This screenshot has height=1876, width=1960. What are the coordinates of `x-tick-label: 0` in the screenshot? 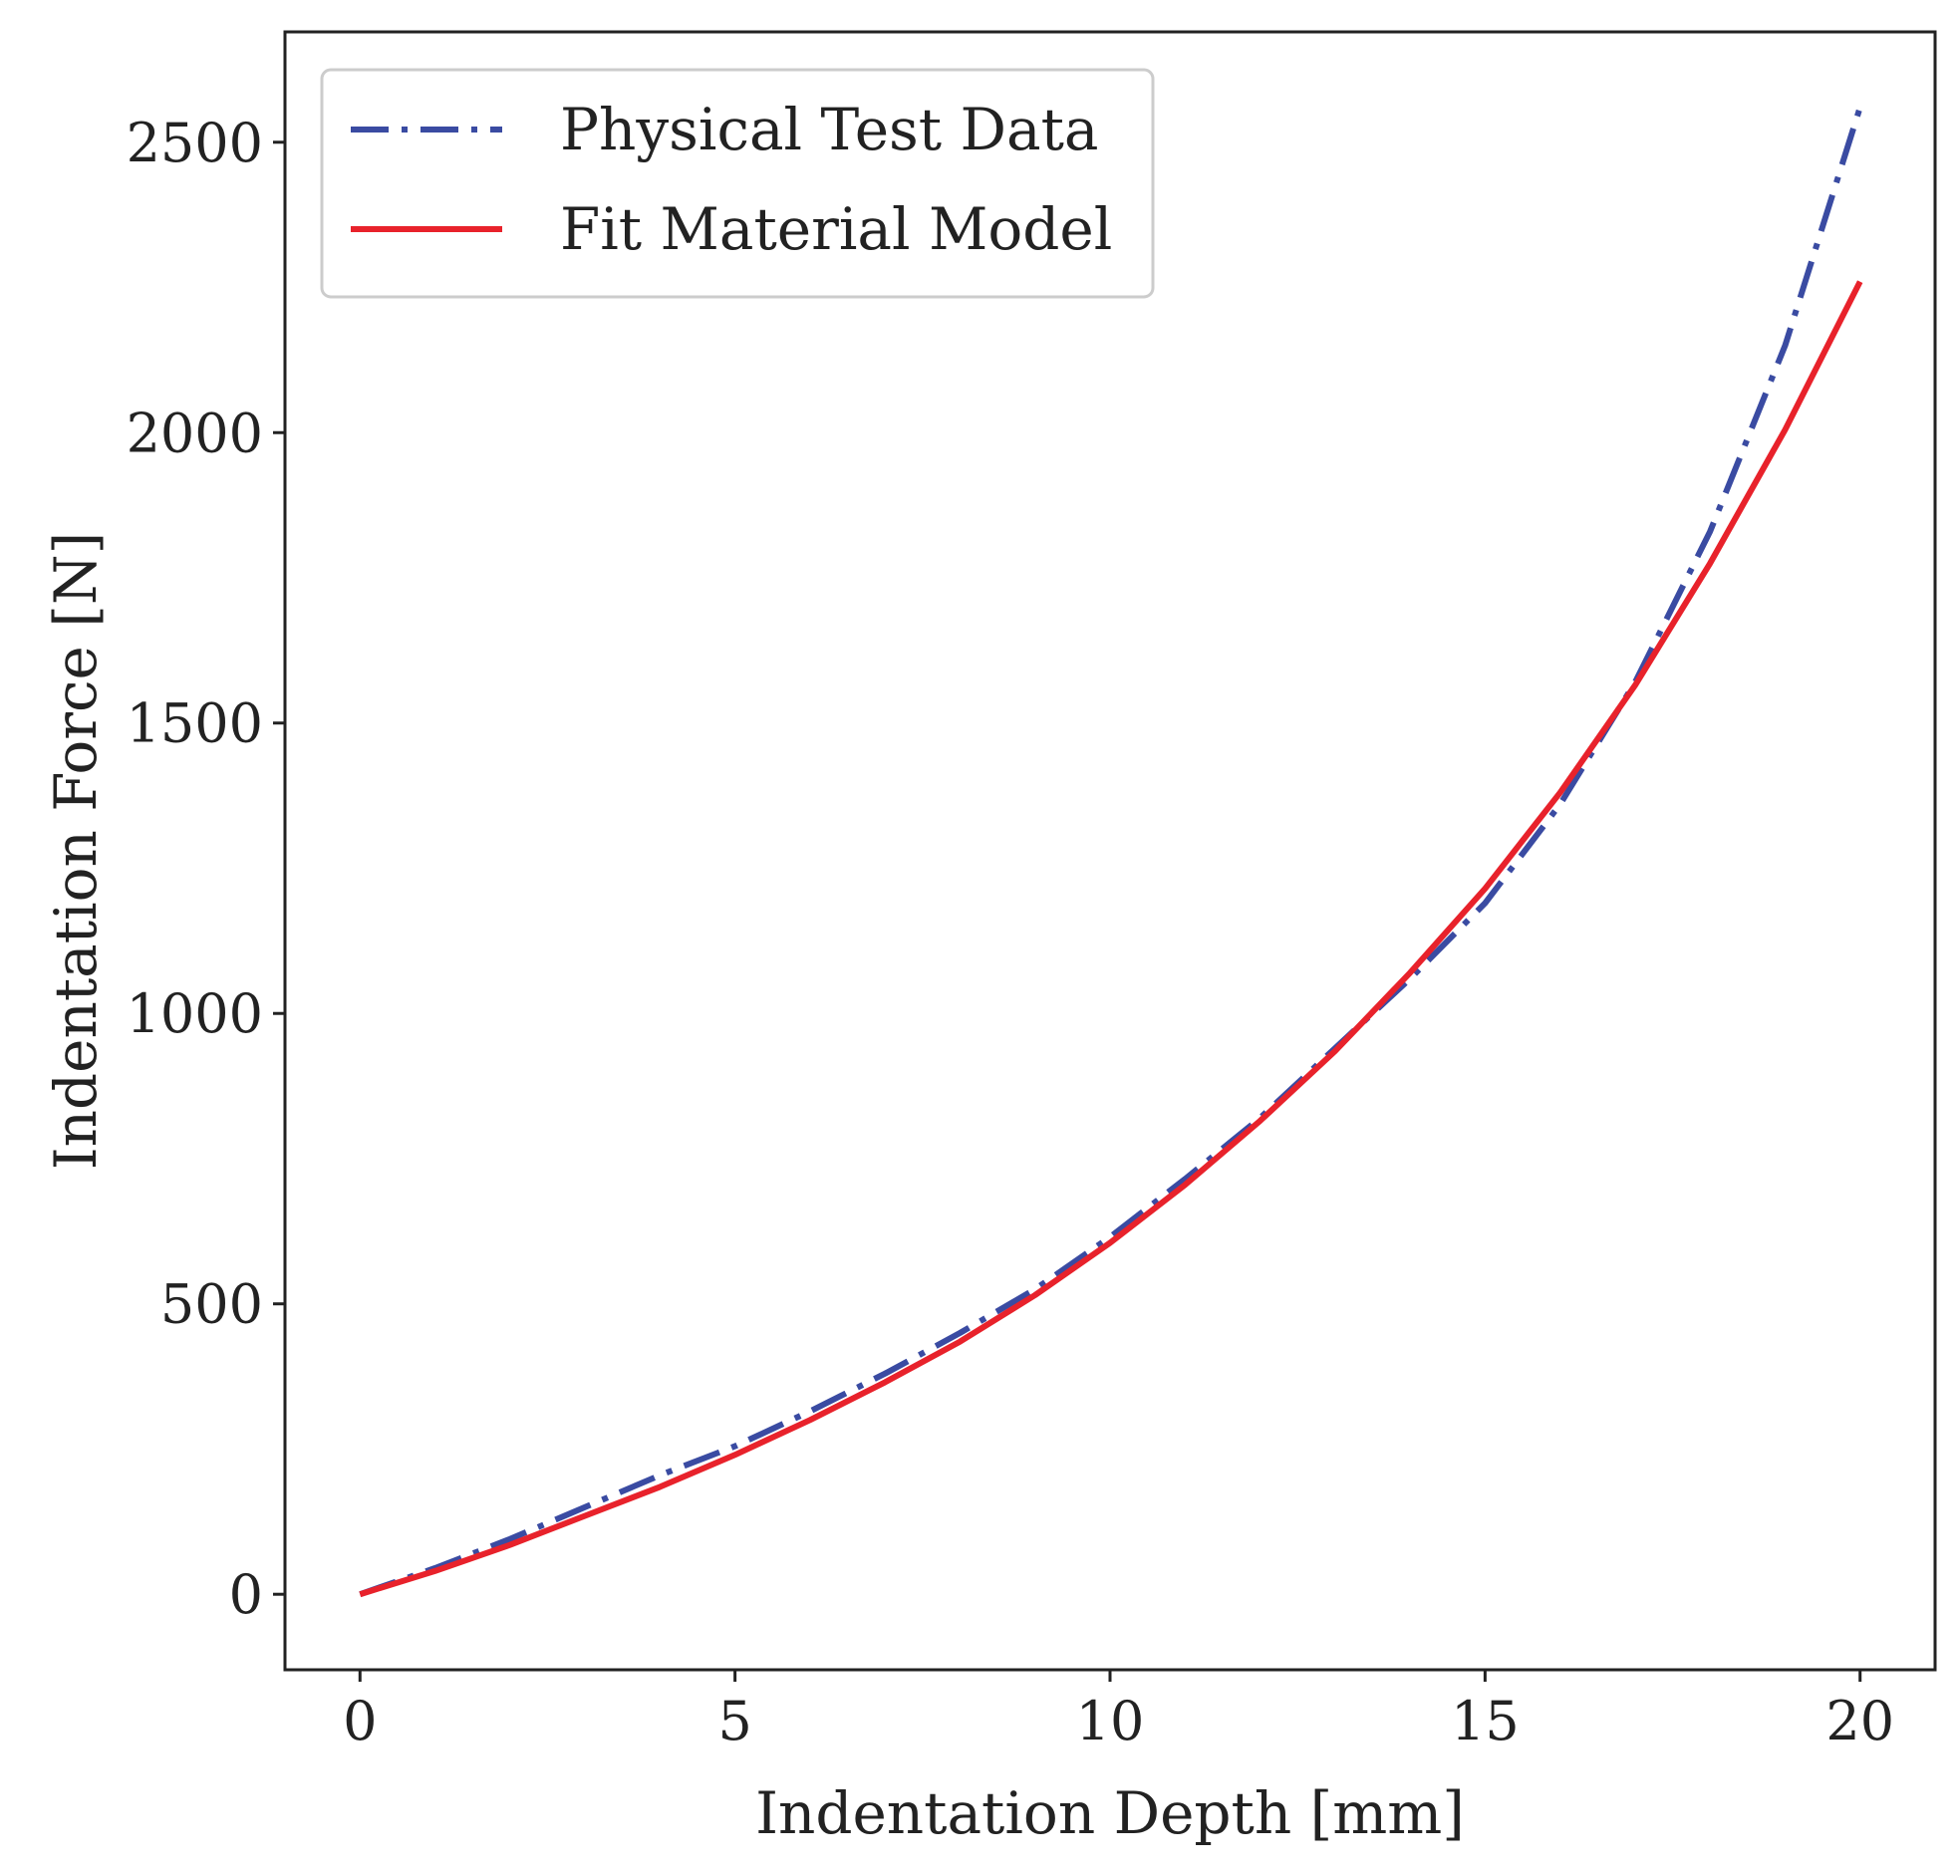 It's located at (360, 1721).